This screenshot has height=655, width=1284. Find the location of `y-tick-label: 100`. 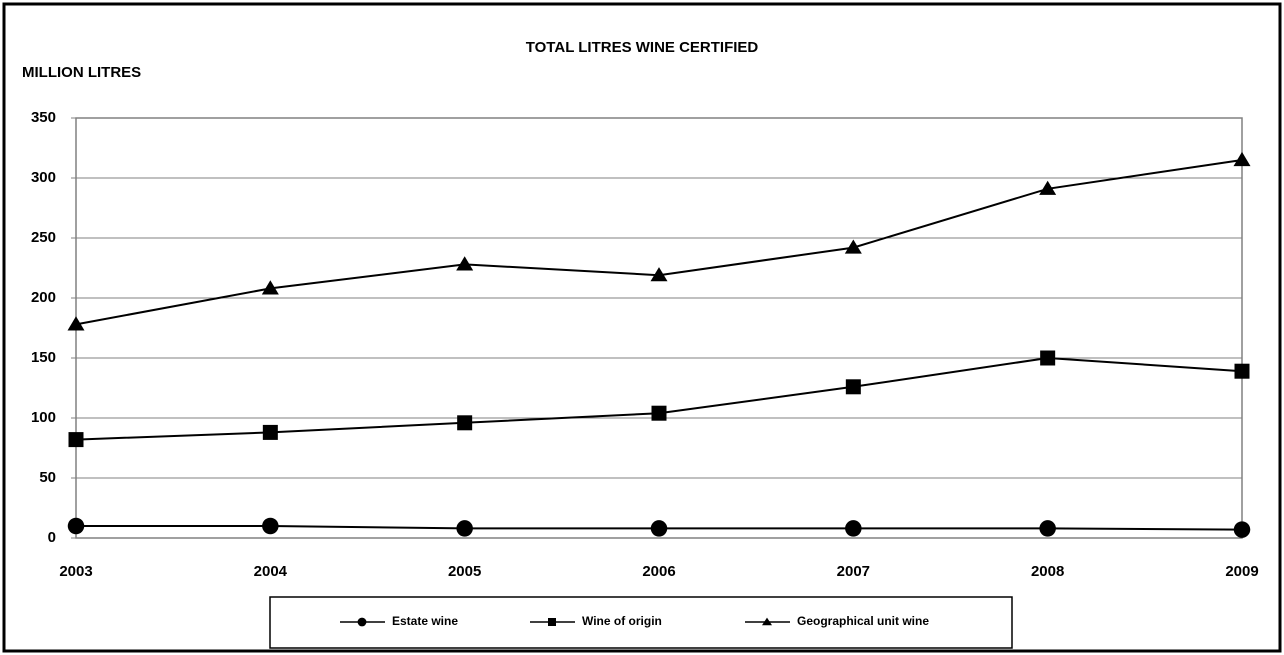

y-tick-label: 100 is located at coordinates (43, 417).